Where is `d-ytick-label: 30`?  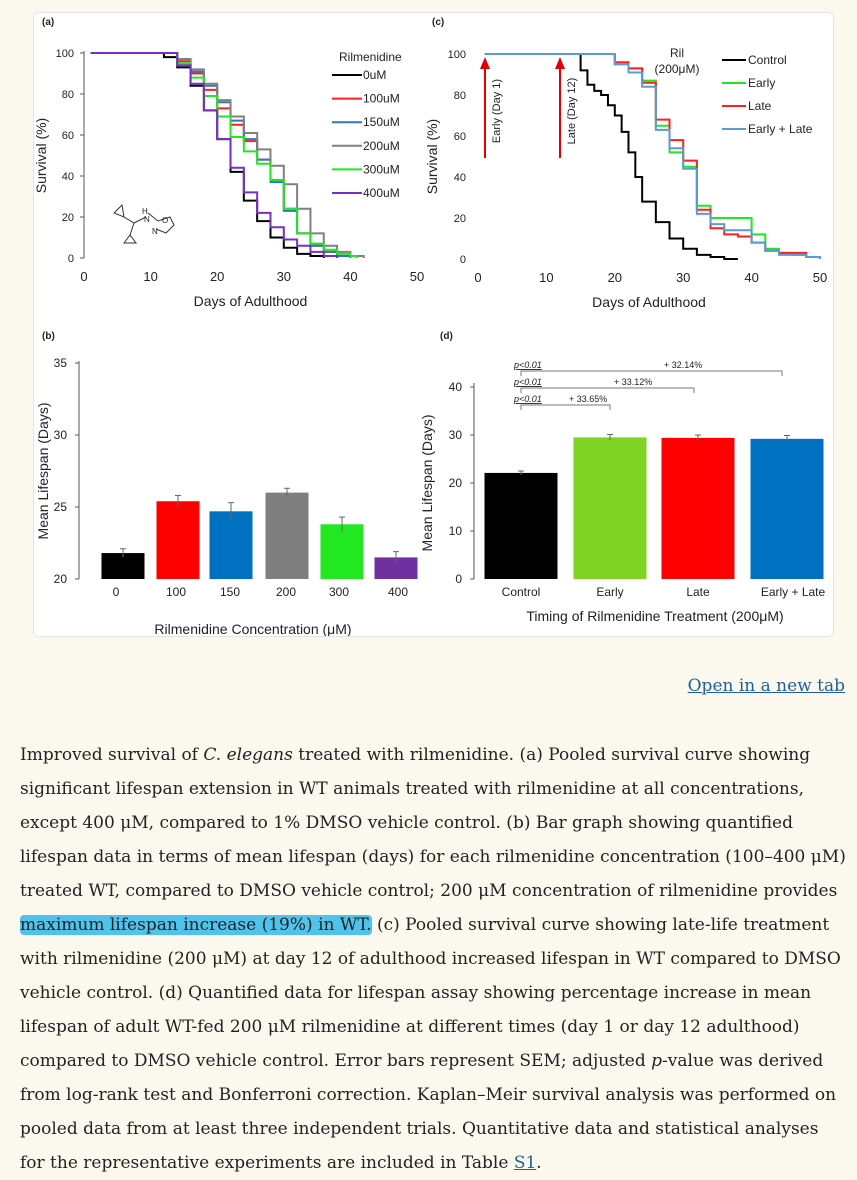
d-ytick-label: 30 is located at coordinates (456, 435).